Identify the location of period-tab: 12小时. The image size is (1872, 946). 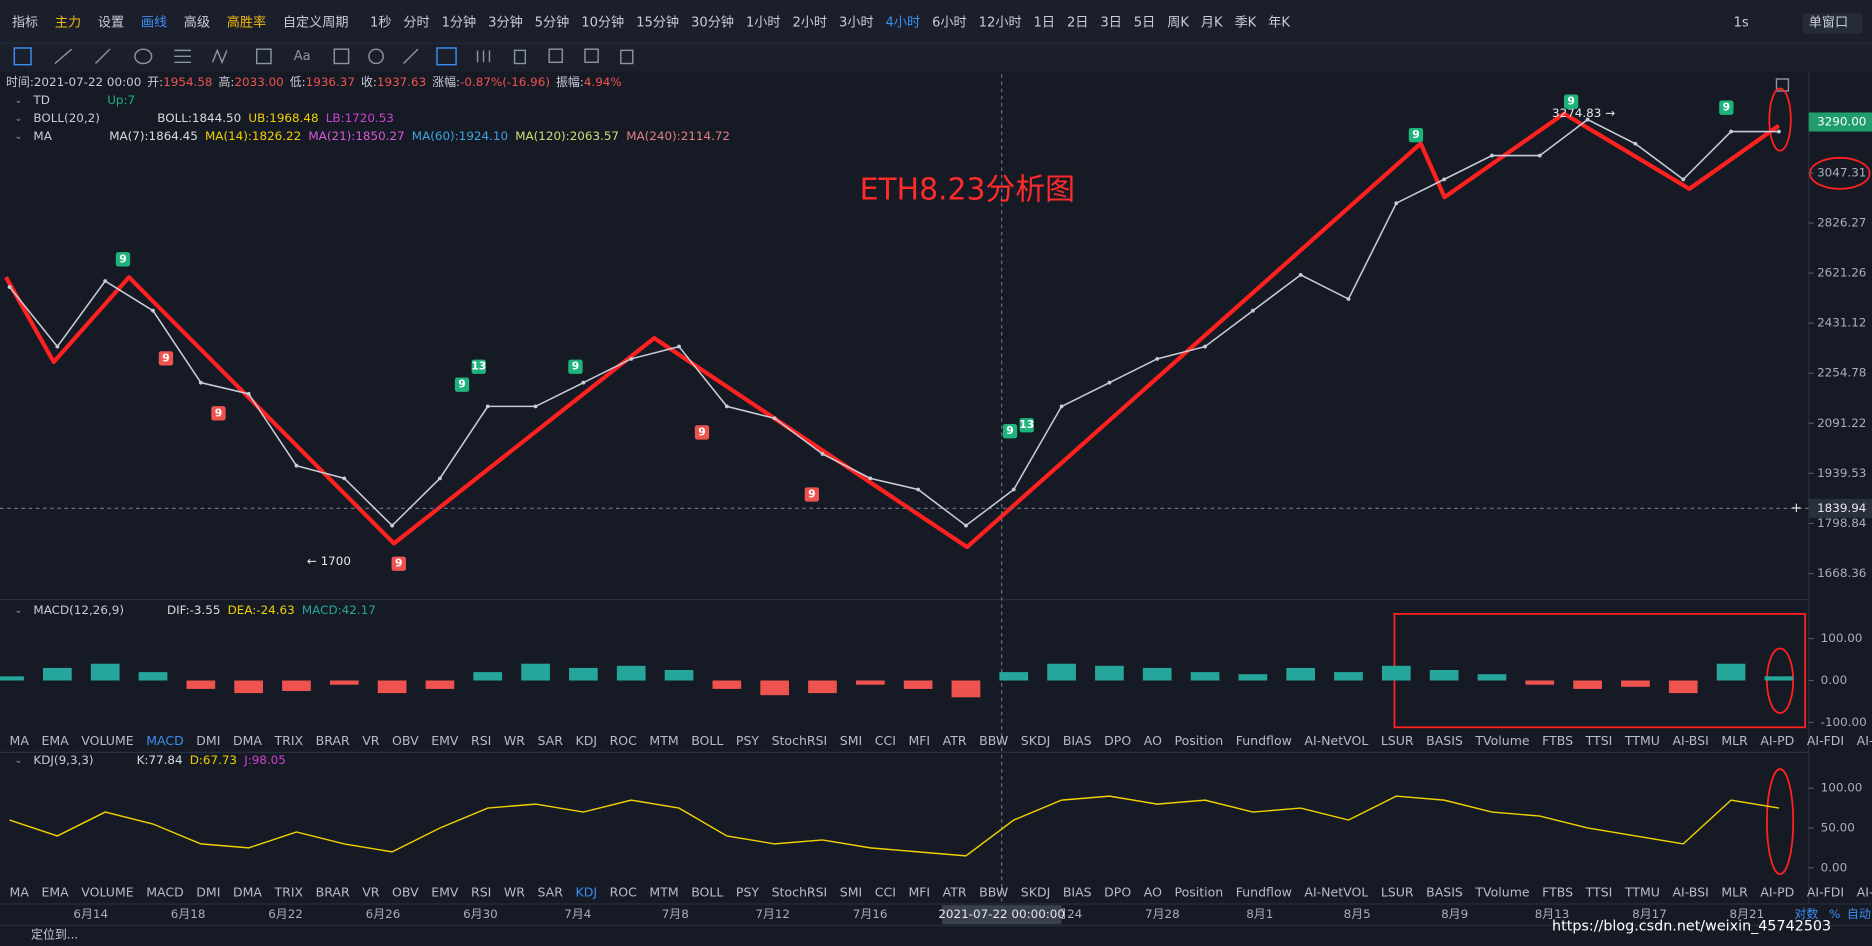
(1000, 22).